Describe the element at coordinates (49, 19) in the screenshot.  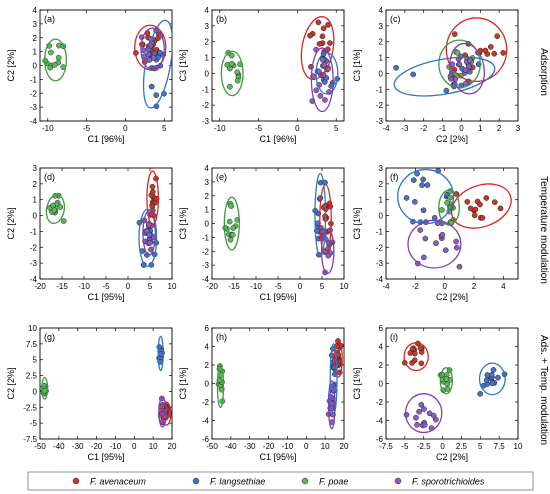
I see `panel-letter: (a)` at that location.